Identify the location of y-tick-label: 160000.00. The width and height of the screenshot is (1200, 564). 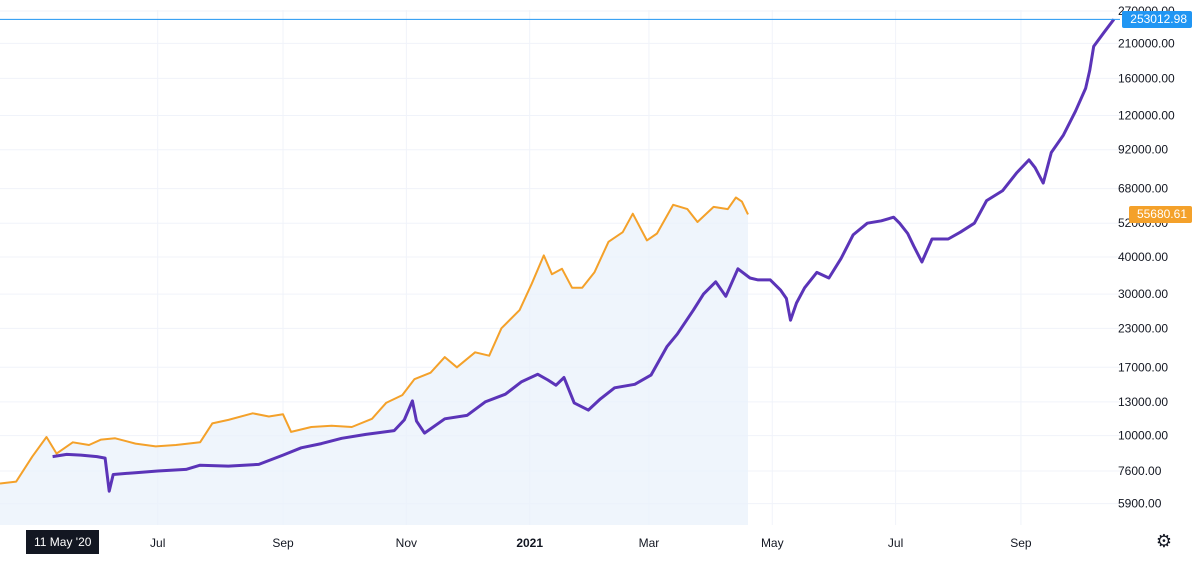
(1146, 78).